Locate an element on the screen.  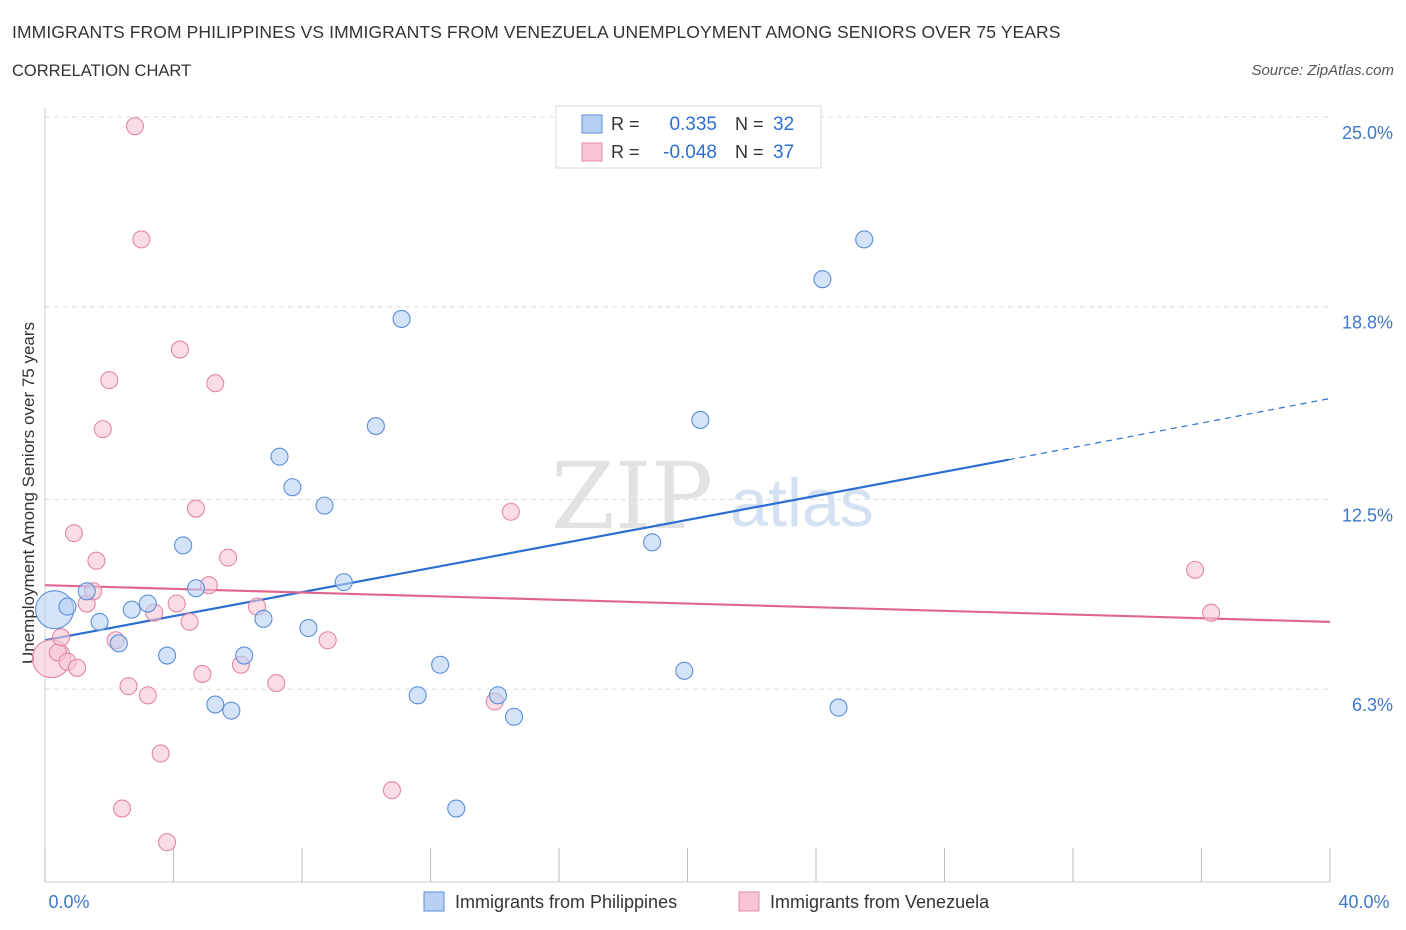
y-tick-label: 25.0% is located at coordinates (1367, 133).